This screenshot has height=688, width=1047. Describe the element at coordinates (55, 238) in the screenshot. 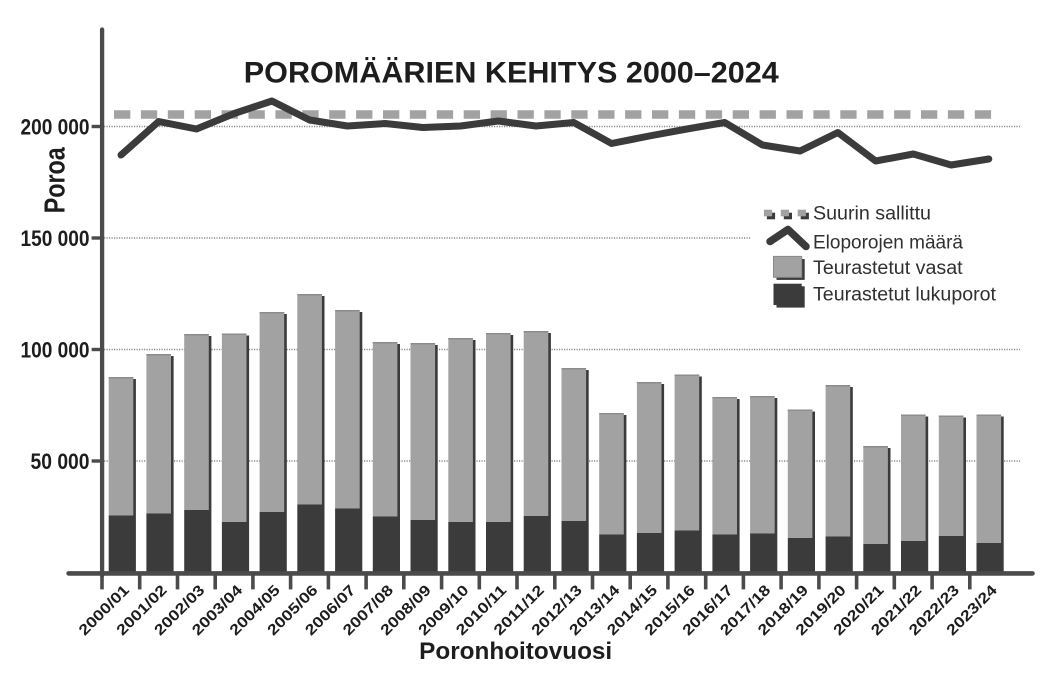

I see `svg-text: 150 000` at that location.